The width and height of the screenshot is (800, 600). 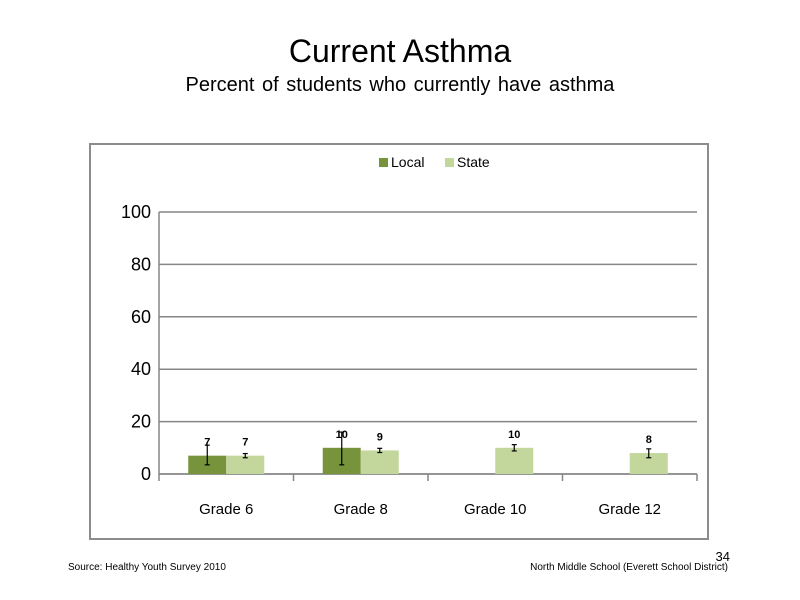 What do you see at coordinates (226, 509) in the screenshot?
I see `x-tick-label: Grade 6` at bounding box center [226, 509].